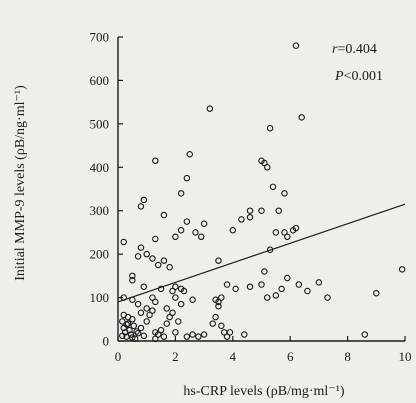 The height and width of the screenshot is (403, 416). Describe the element at coordinates (100, 37) in the screenshot. I see `y-tick-label: 700` at that location.